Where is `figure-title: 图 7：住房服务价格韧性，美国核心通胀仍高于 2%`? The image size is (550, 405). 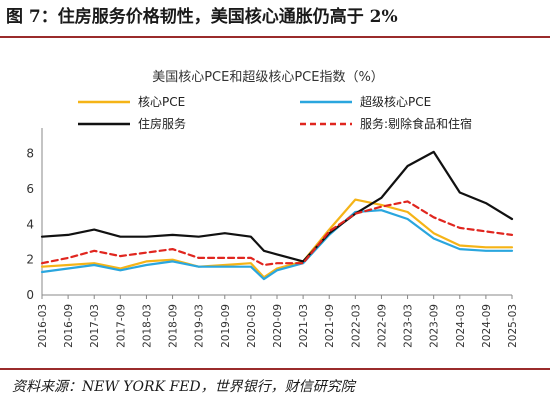 figure-title: 图 7：住房服务价格韧性，美国核心通胀仍高于 2% is located at coordinates (202, 17).